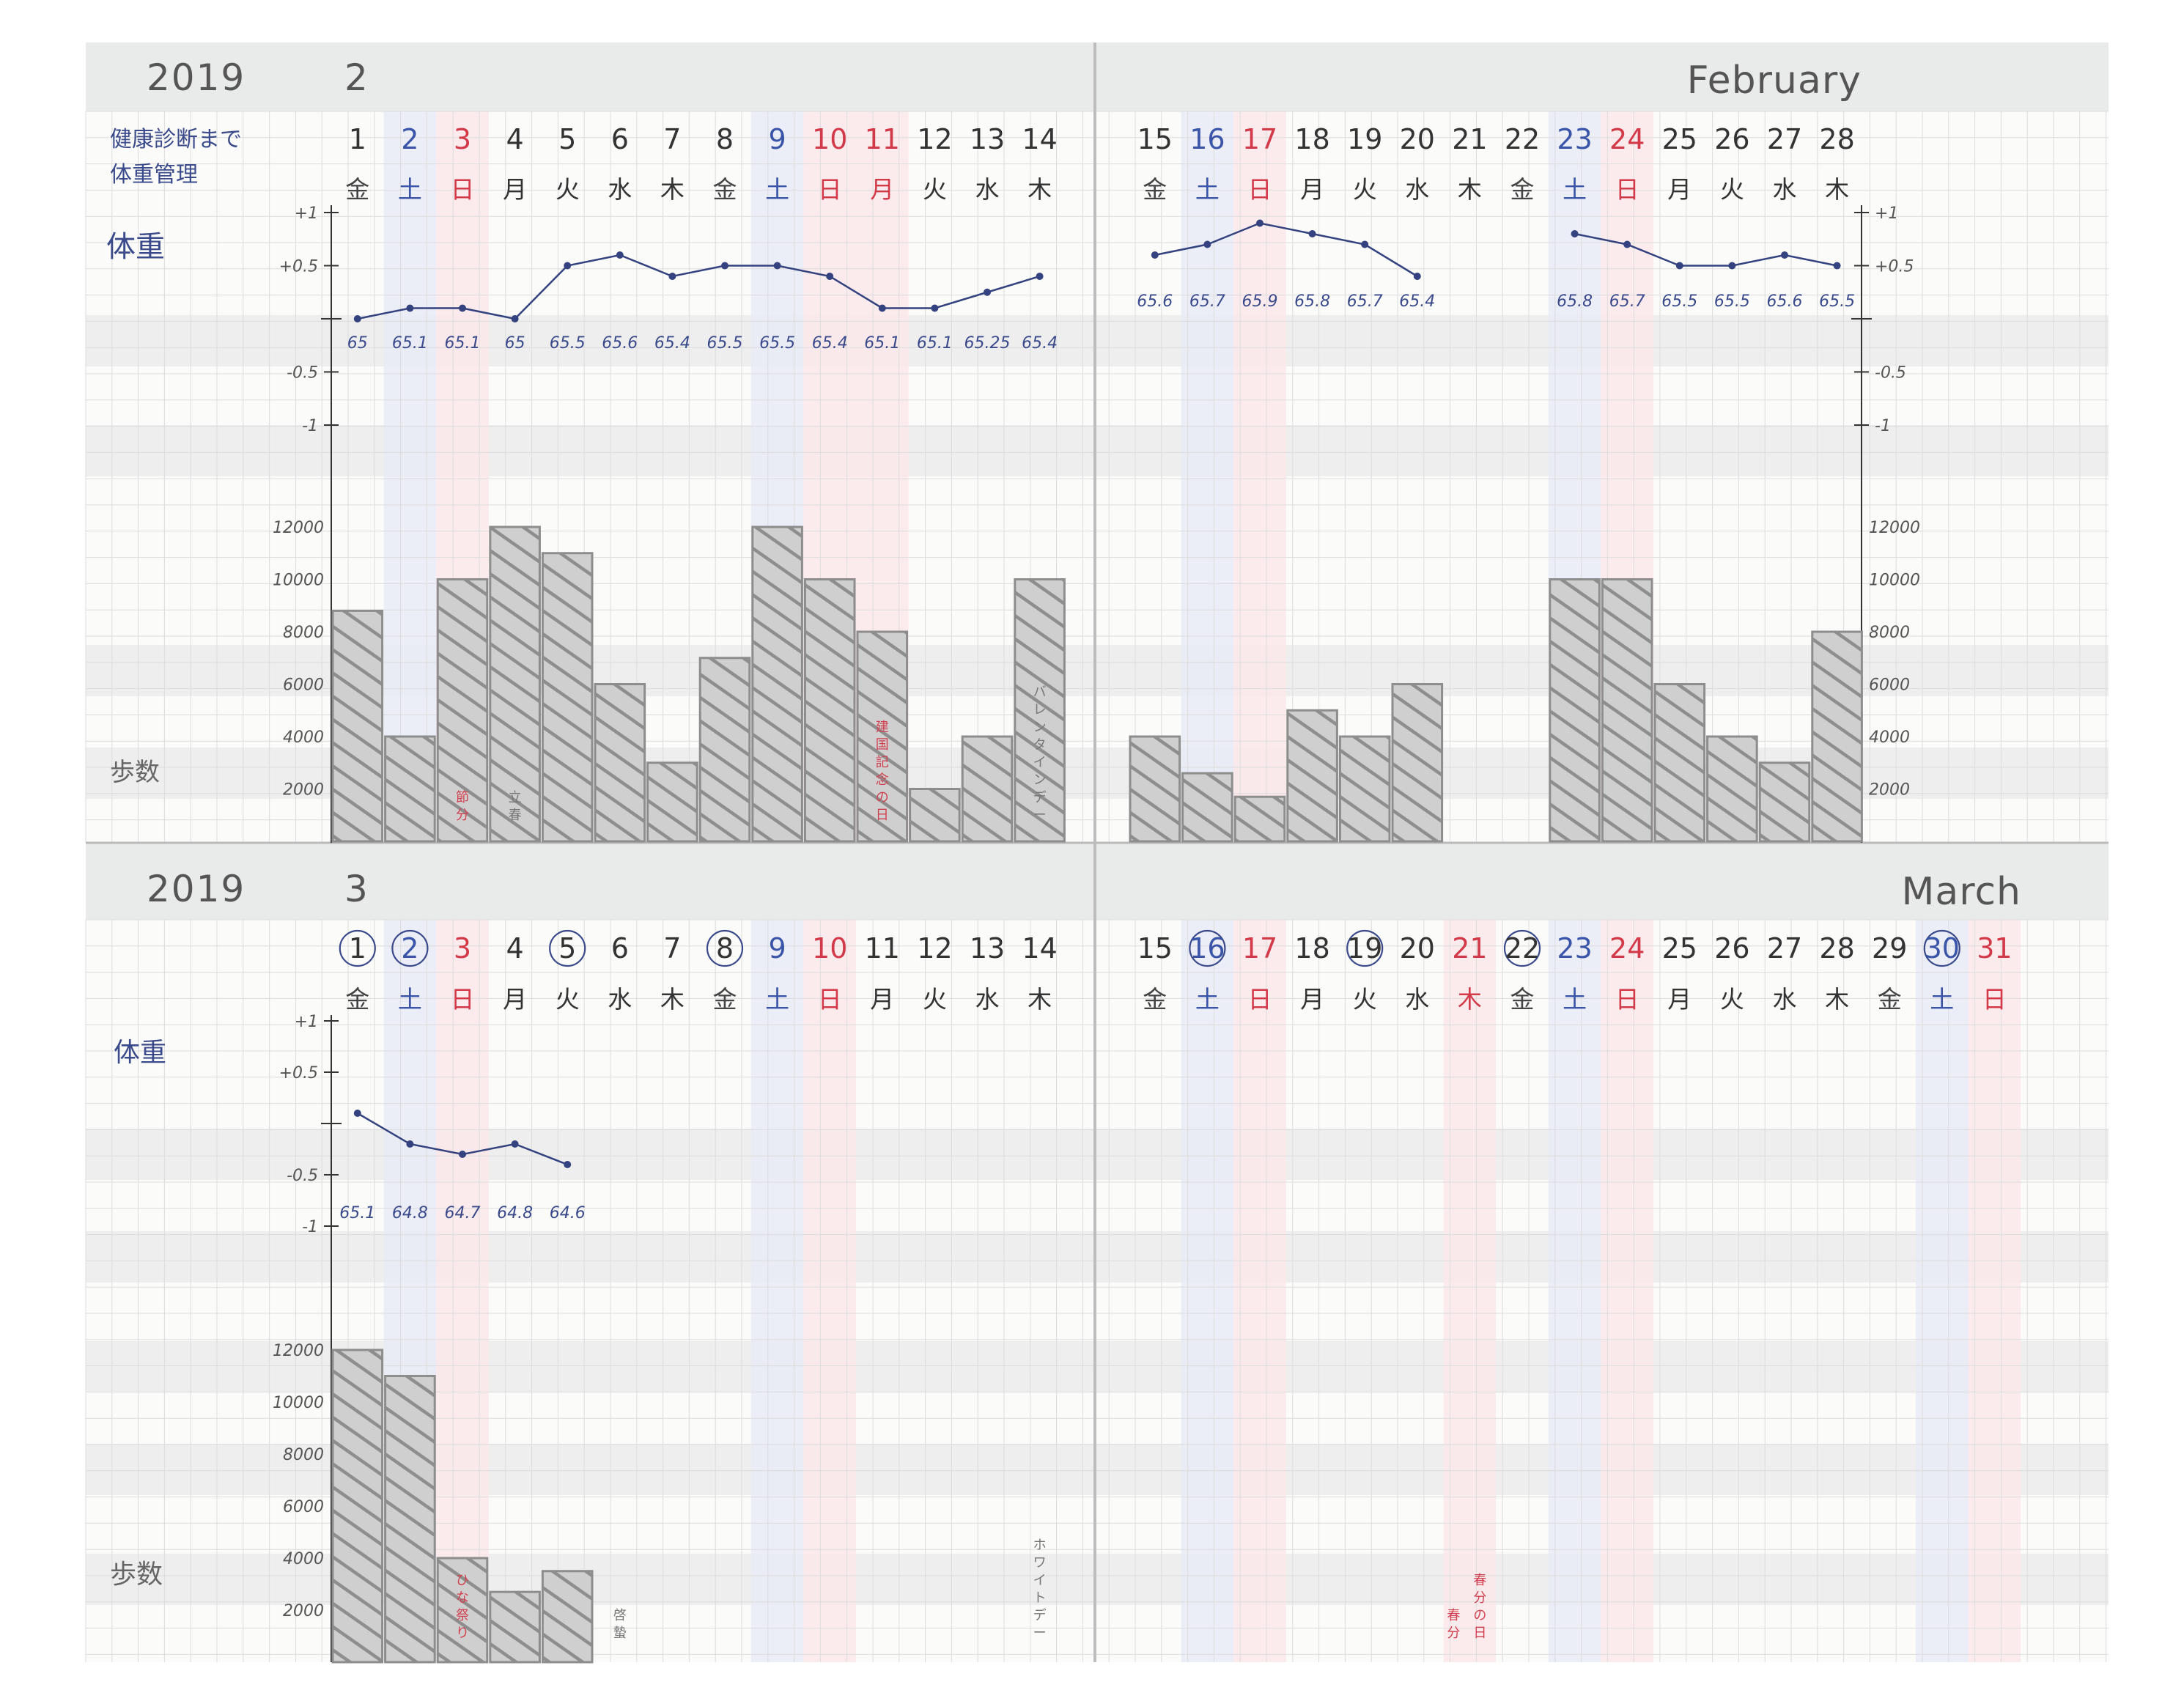 This screenshot has height=1701, width=2184. What do you see at coordinates (1040, 692) in the screenshot?
I see `feb-annotation-14: バ` at bounding box center [1040, 692].